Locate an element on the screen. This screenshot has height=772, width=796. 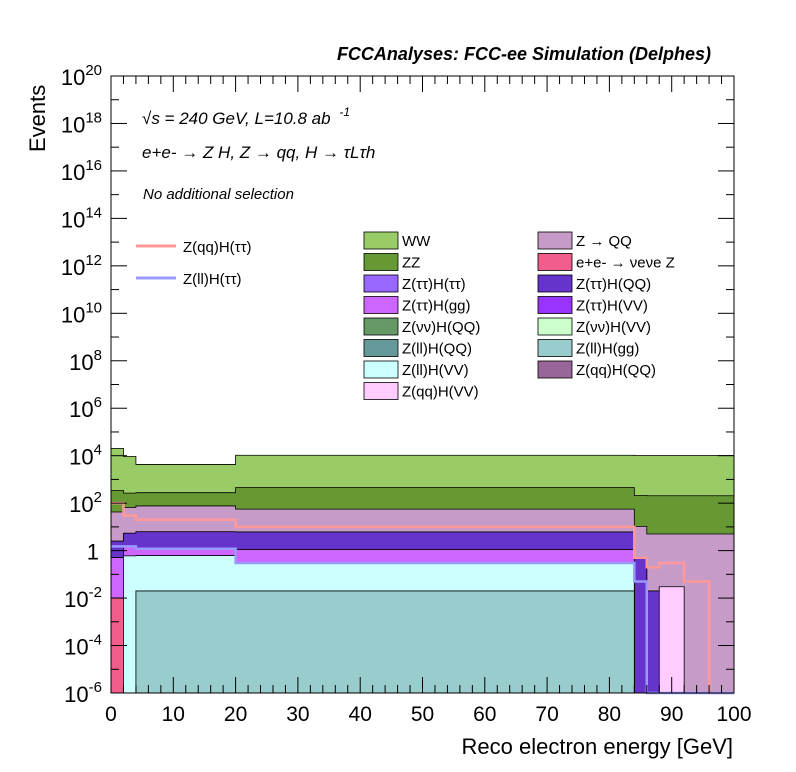
x-tick-labels: 0 10 20 30 40 50 60 70 80 90 100 is located at coordinates (428, 714).